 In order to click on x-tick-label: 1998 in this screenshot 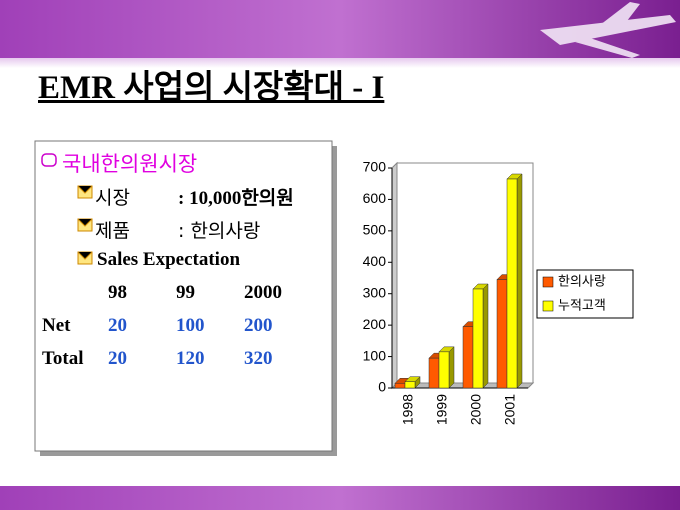, I will do `click(408, 409)`.